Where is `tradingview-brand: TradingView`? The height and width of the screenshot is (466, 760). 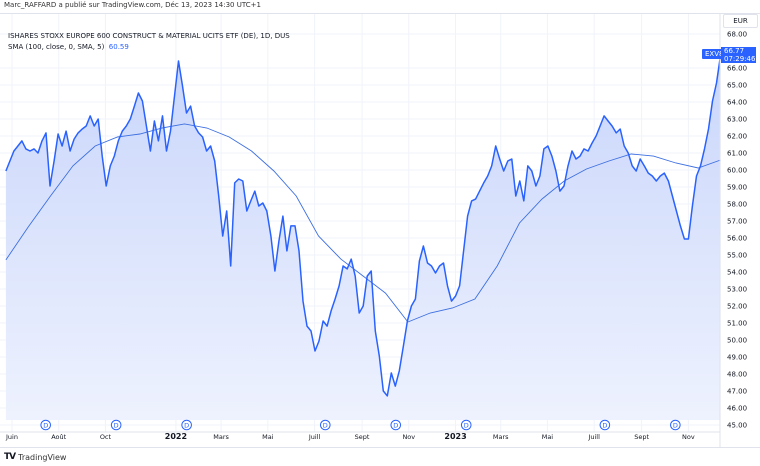
tradingview-brand: TradingView is located at coordinates (42, 457).